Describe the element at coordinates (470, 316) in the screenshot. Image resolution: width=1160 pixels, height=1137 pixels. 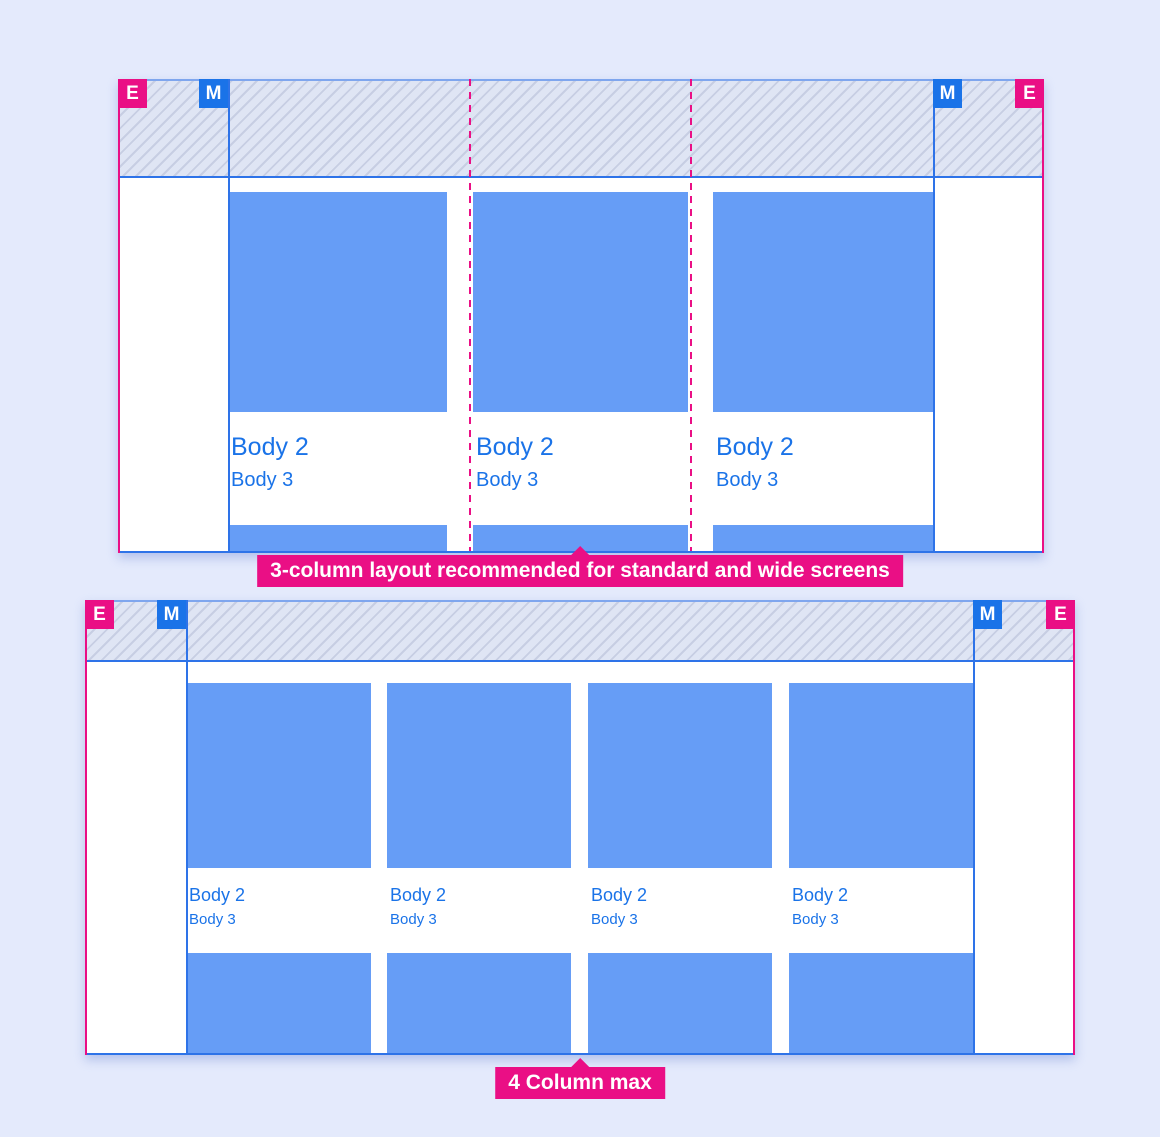
I see `flex-column-divider-dashed-left` at that location.